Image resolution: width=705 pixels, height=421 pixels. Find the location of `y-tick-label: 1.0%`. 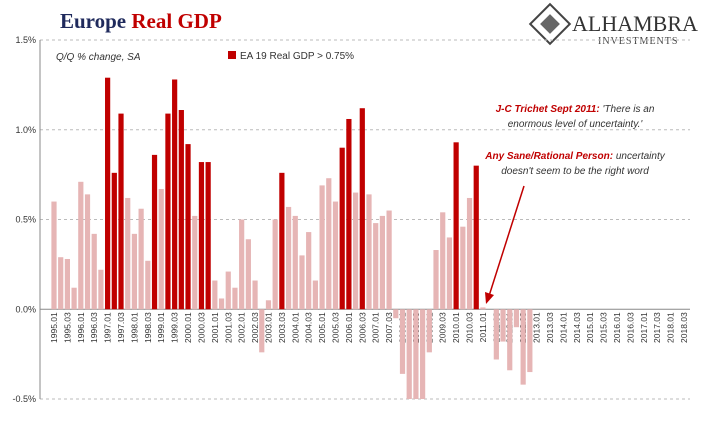

y-tick-label: 1.0% is located at coordinates (25, 130).